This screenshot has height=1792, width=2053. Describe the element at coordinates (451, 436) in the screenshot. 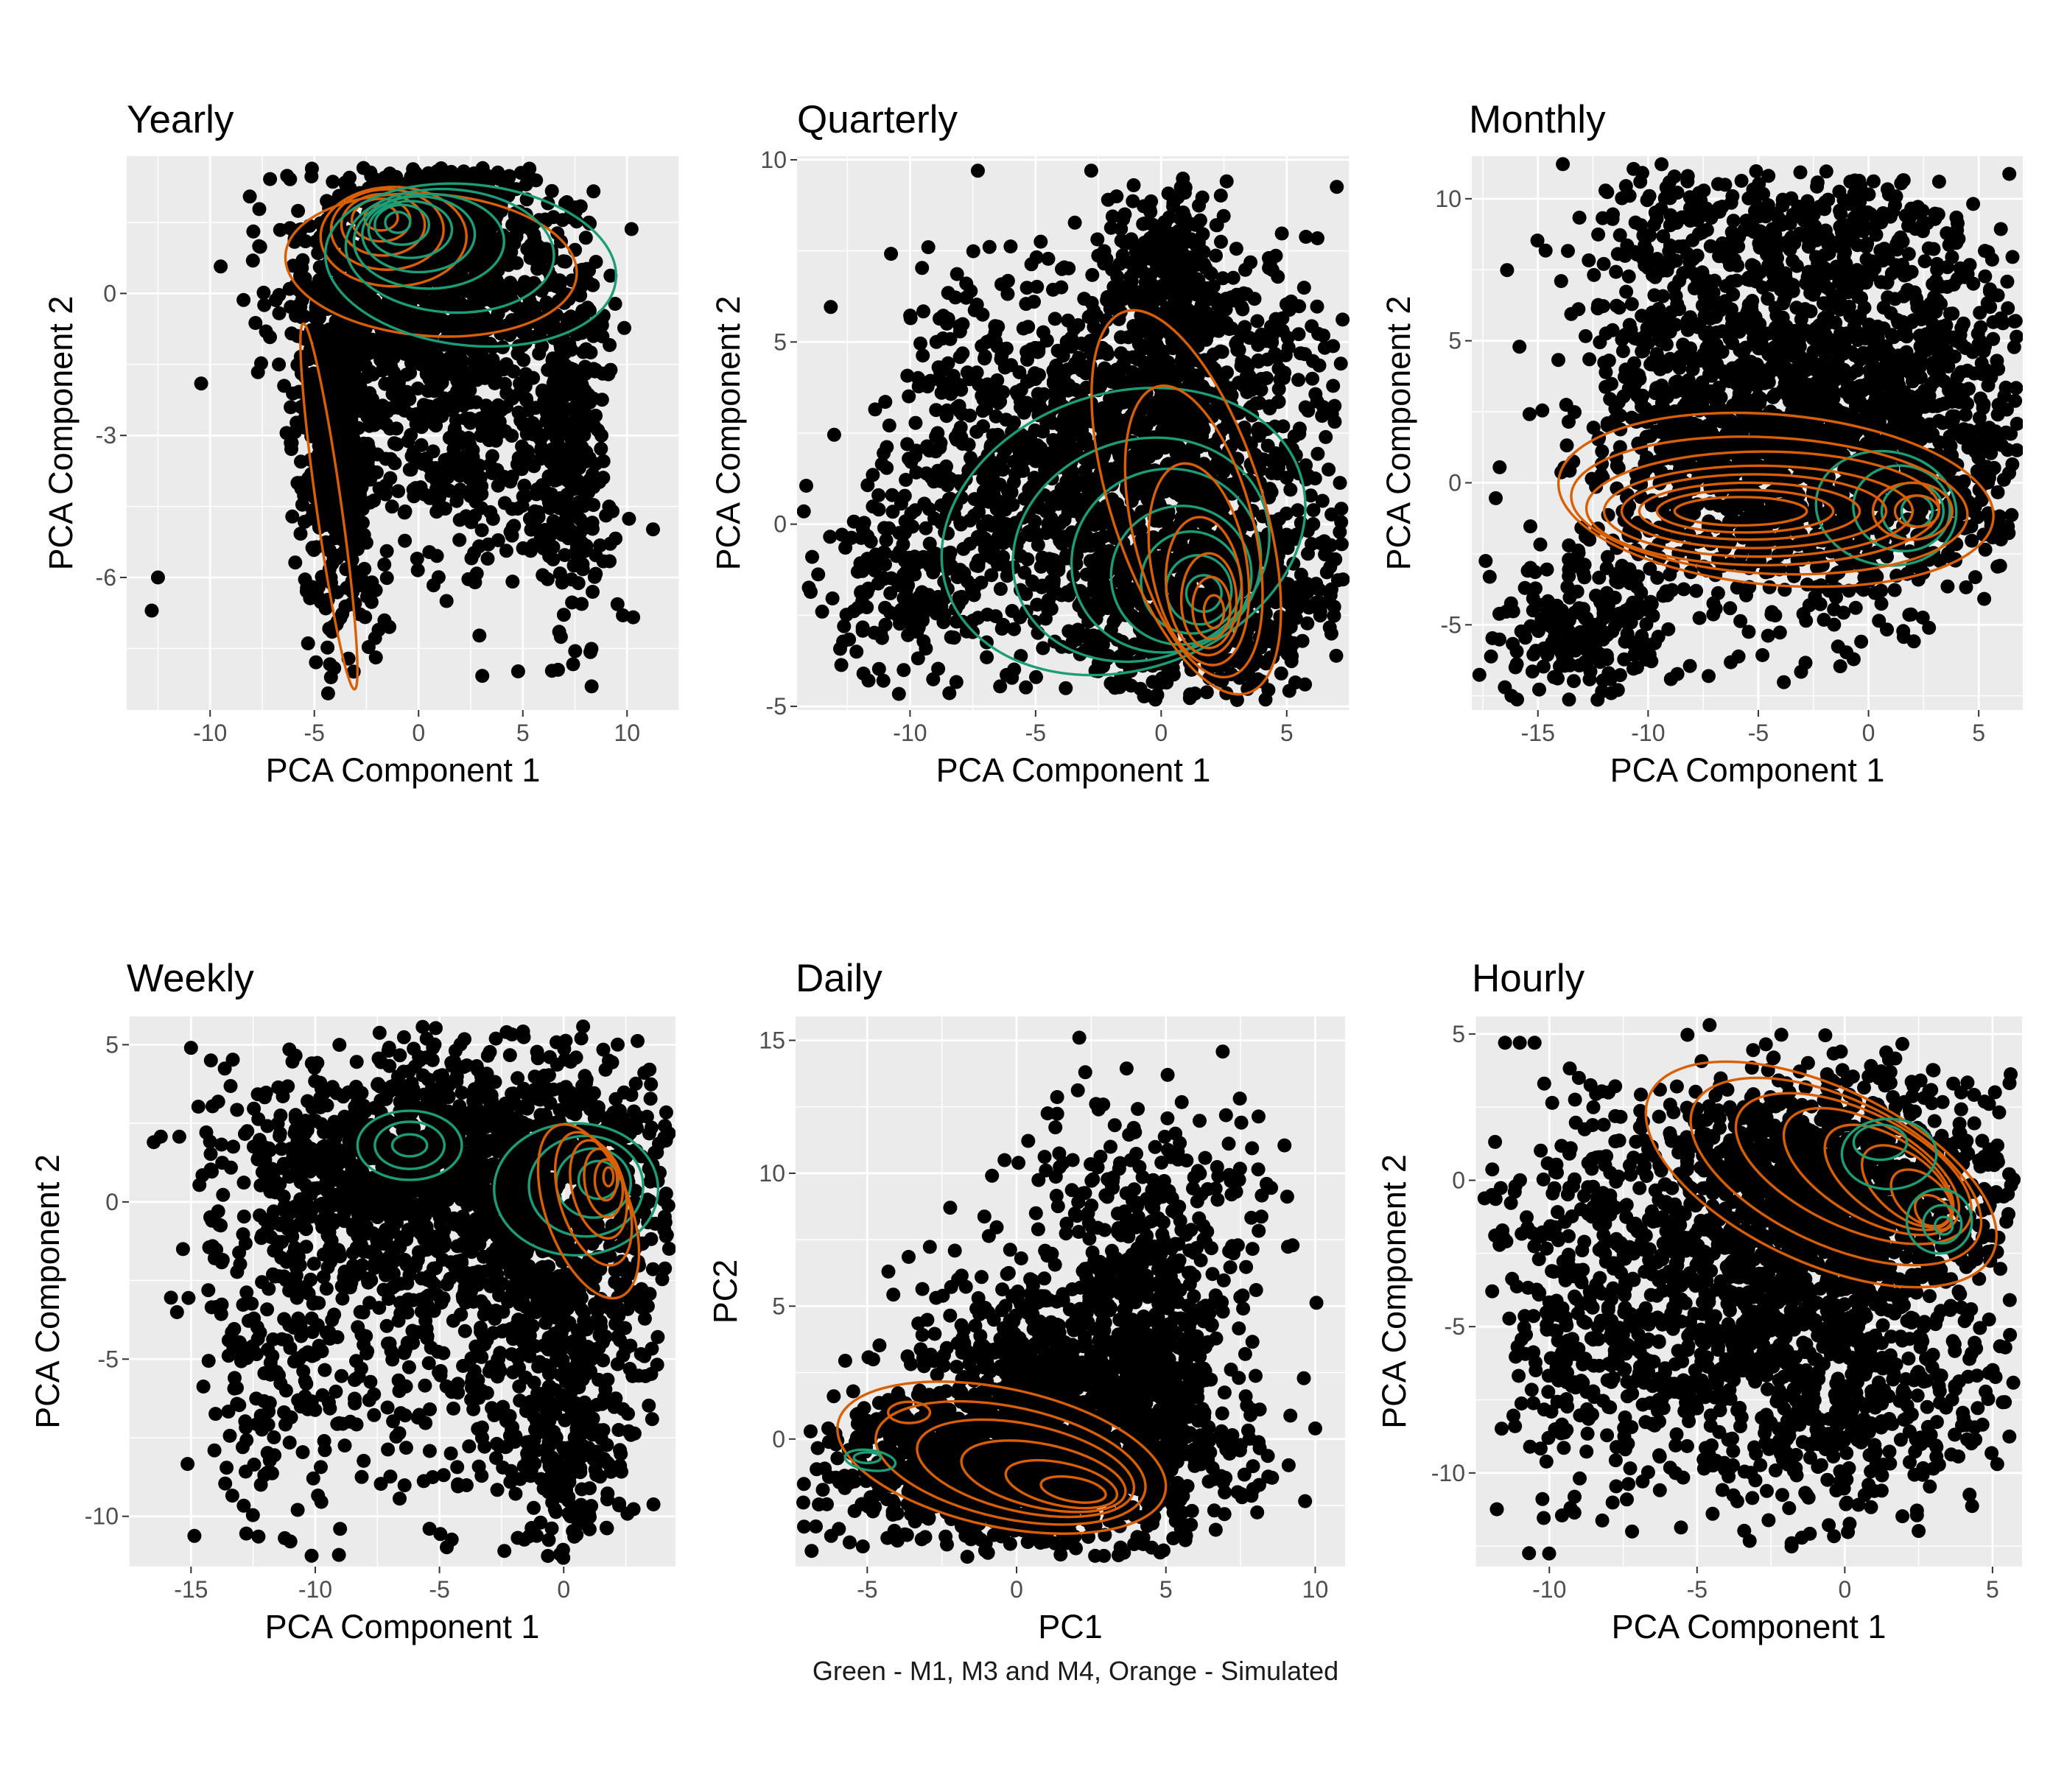

I see `density-contours` at that location.